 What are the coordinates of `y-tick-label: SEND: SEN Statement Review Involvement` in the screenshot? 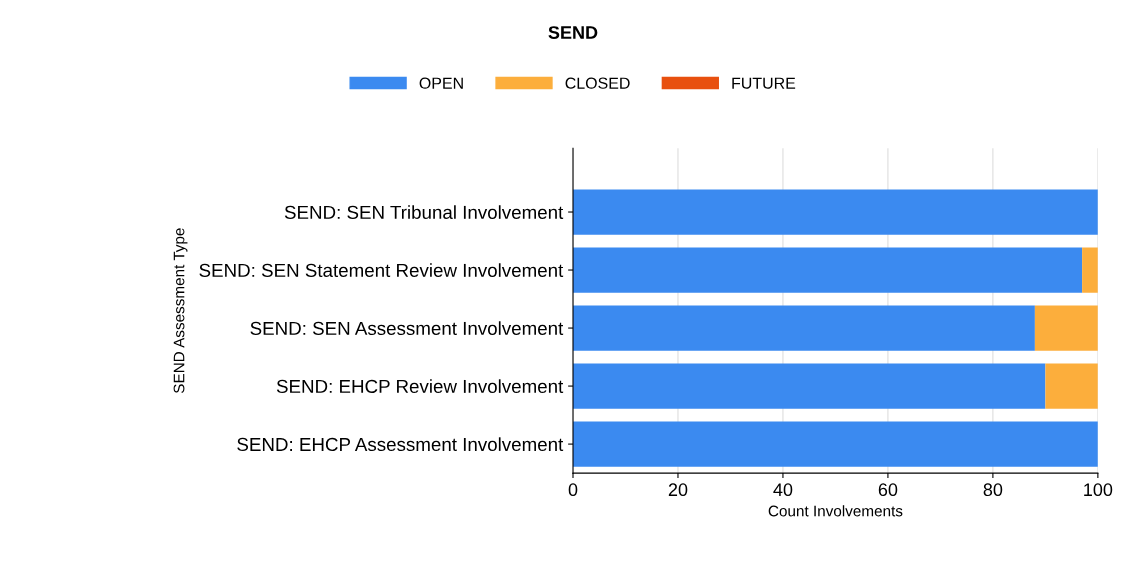 It's located at (381, 270).